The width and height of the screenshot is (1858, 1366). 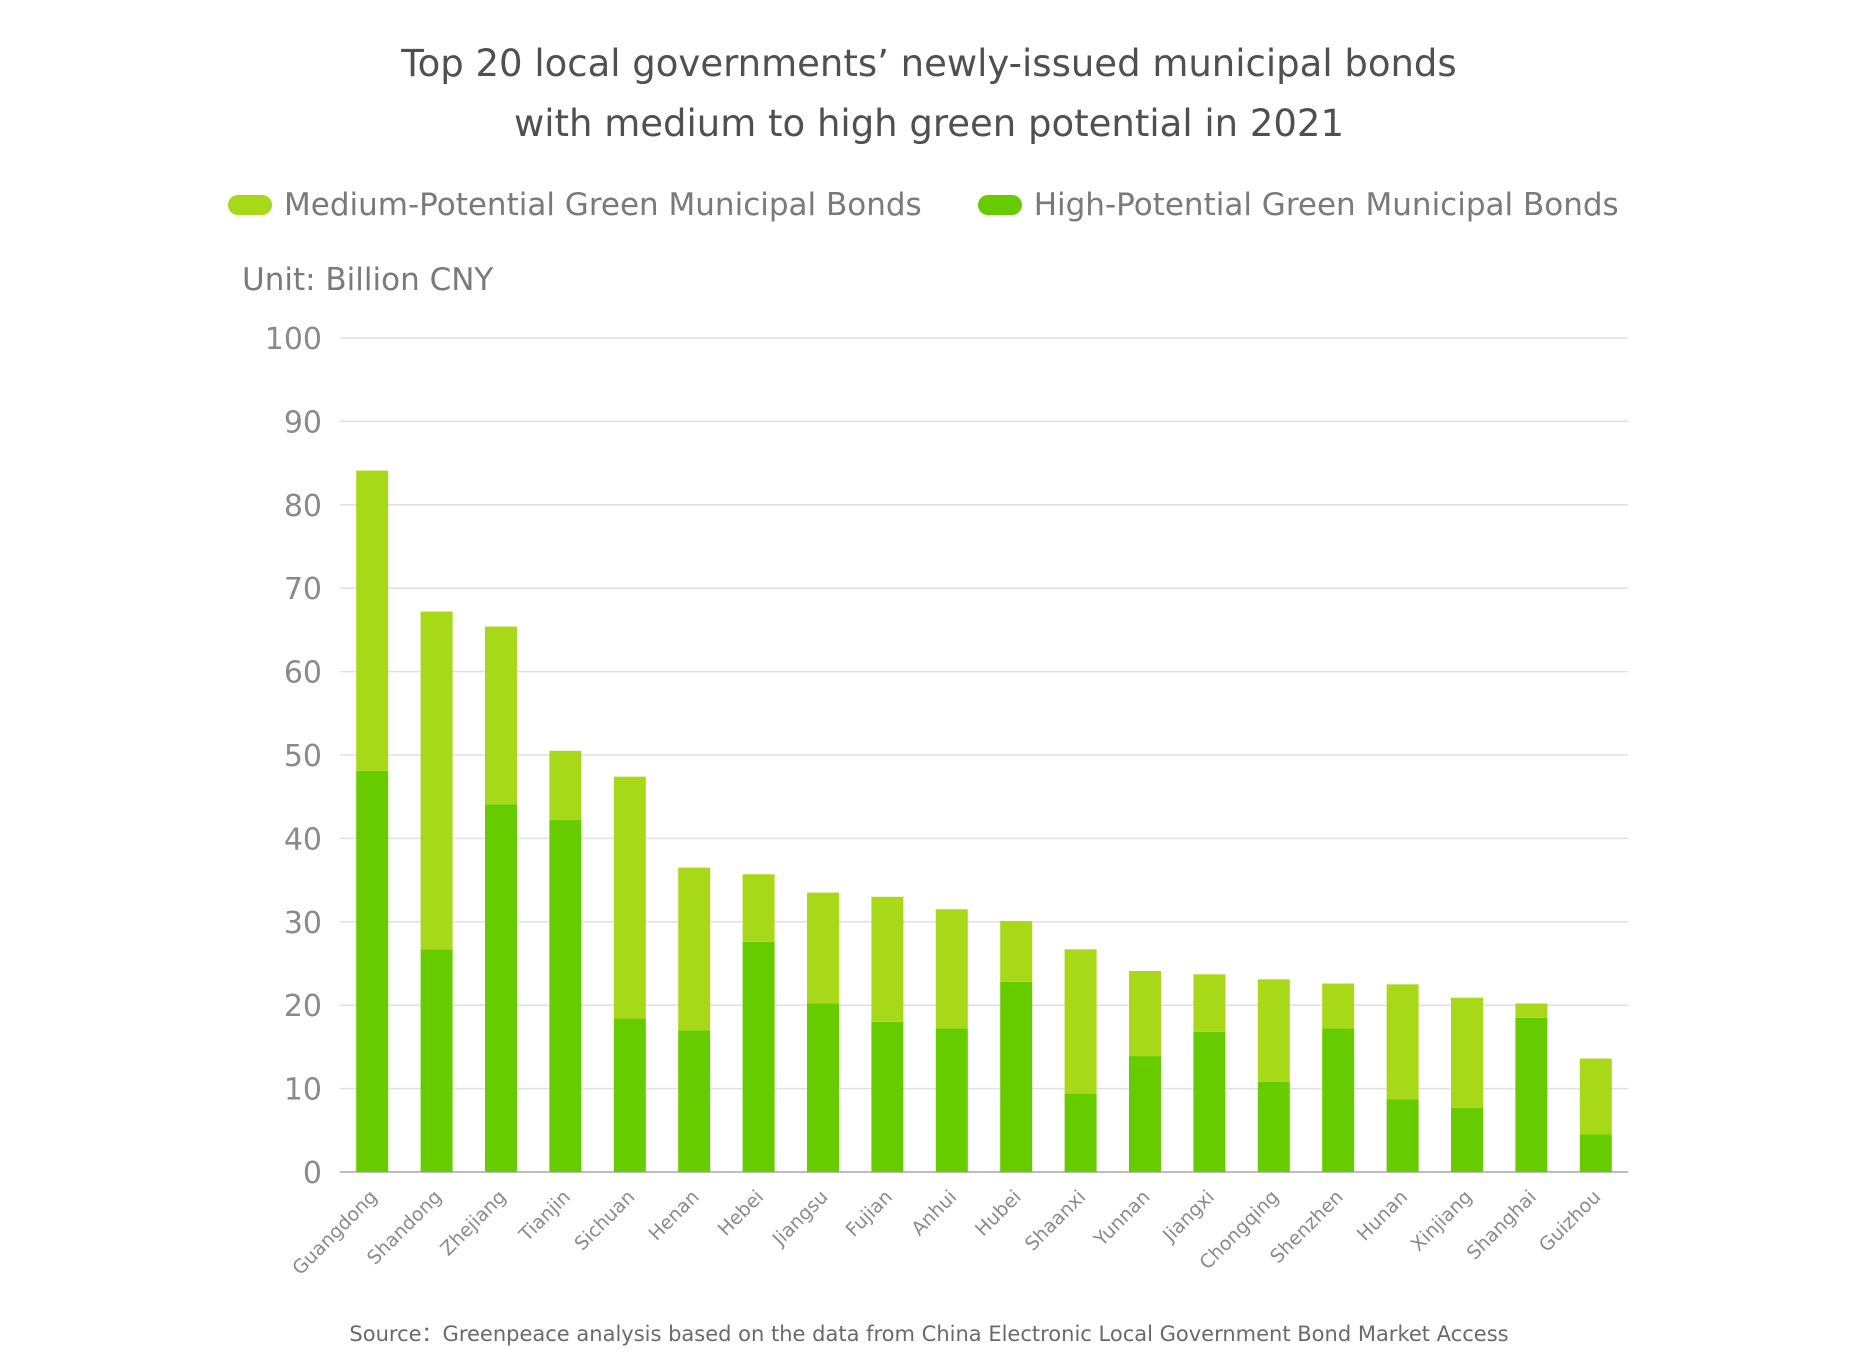 I want to click on y-tick-label: 100, so click(x=293, y=339).